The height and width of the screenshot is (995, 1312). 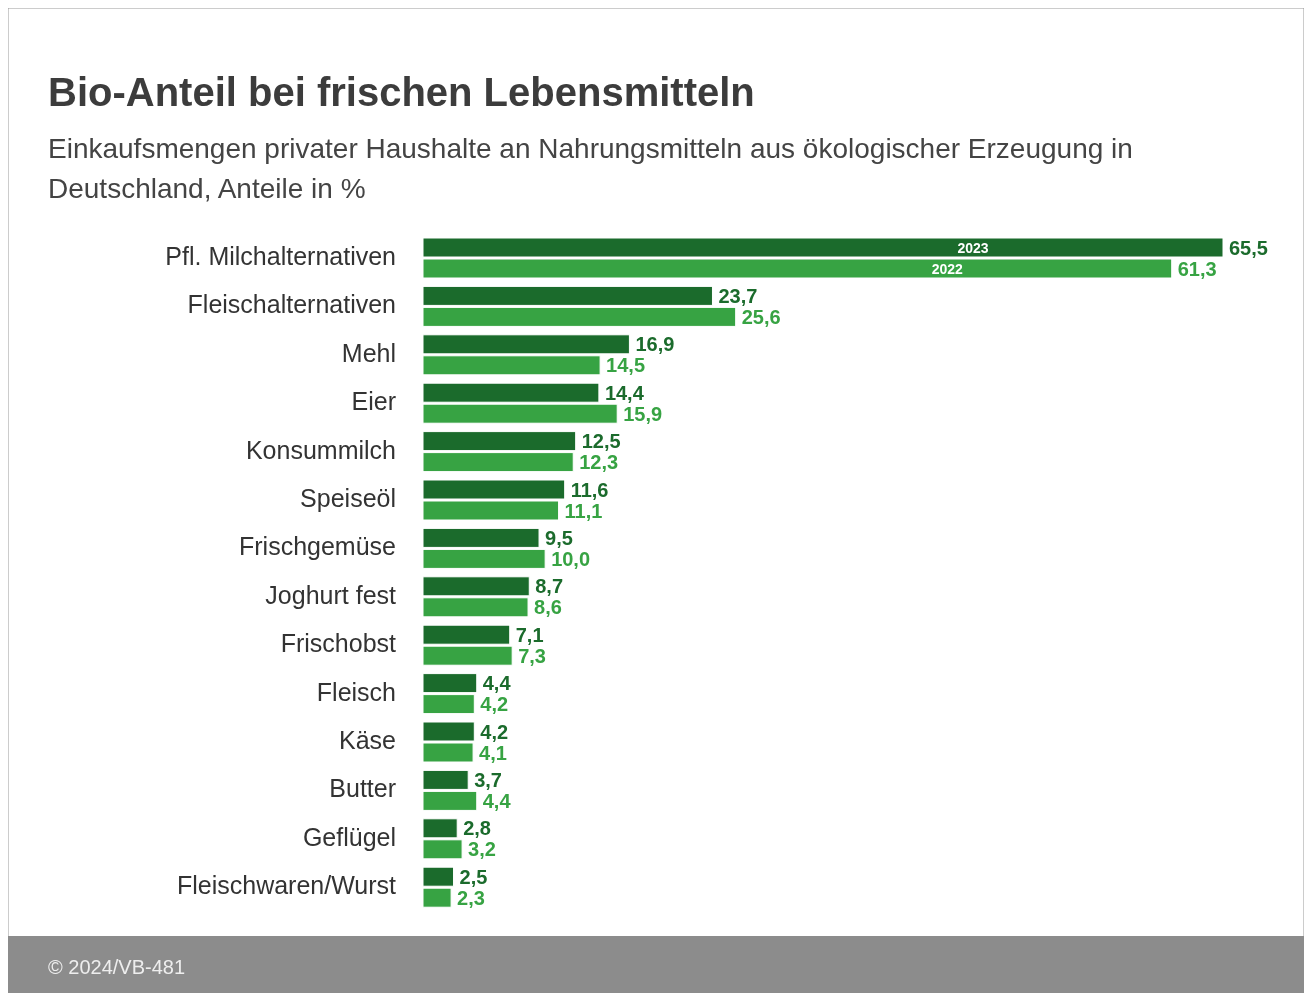 I want to click on chart-subtitle: Einkaufsmengen privater Haushalte an Nahrungsmitteln aus ökologischer Erzeugung in Deutschland, Anteile in %, so click(x=590, y=168).